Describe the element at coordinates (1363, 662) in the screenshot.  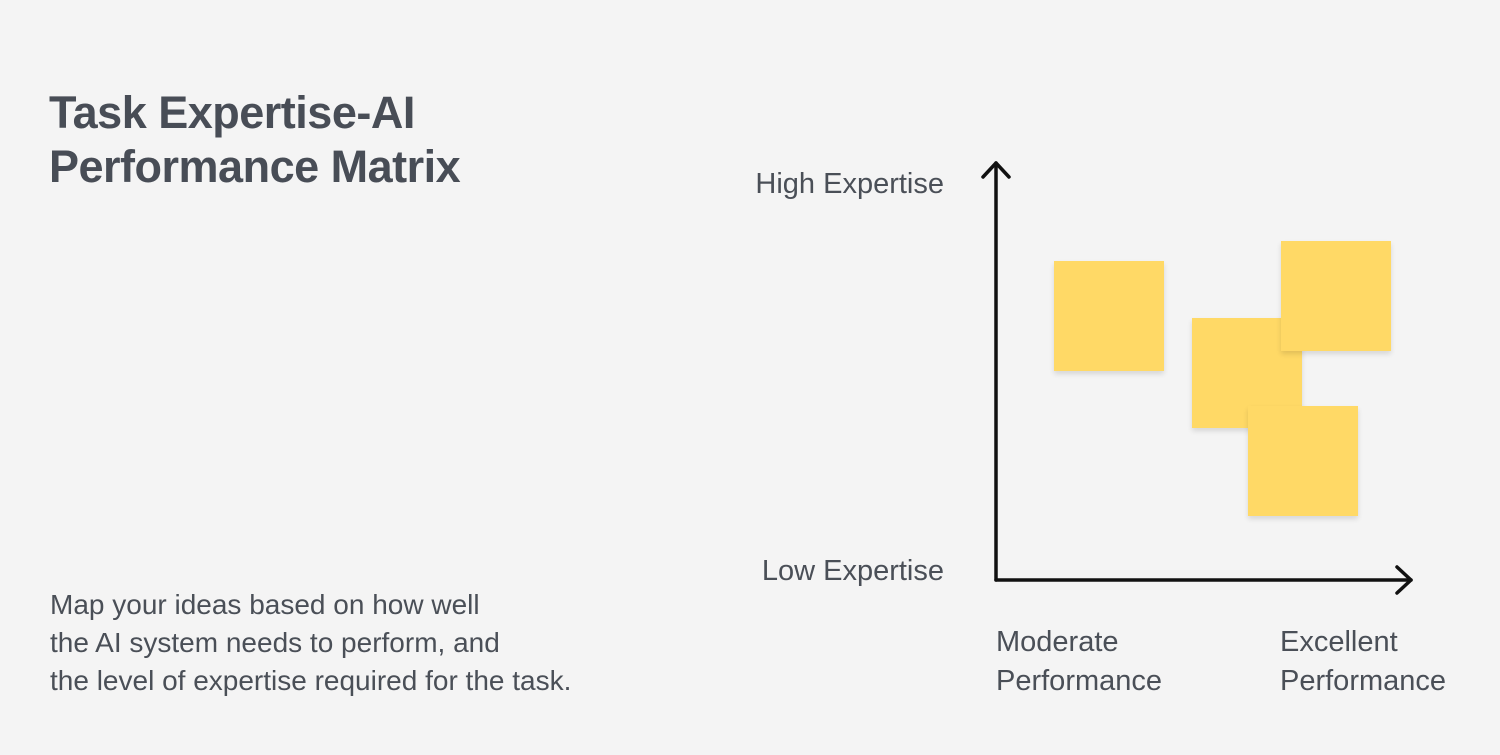
I see `excellent-performance-label: Excellent Performance` at that location.